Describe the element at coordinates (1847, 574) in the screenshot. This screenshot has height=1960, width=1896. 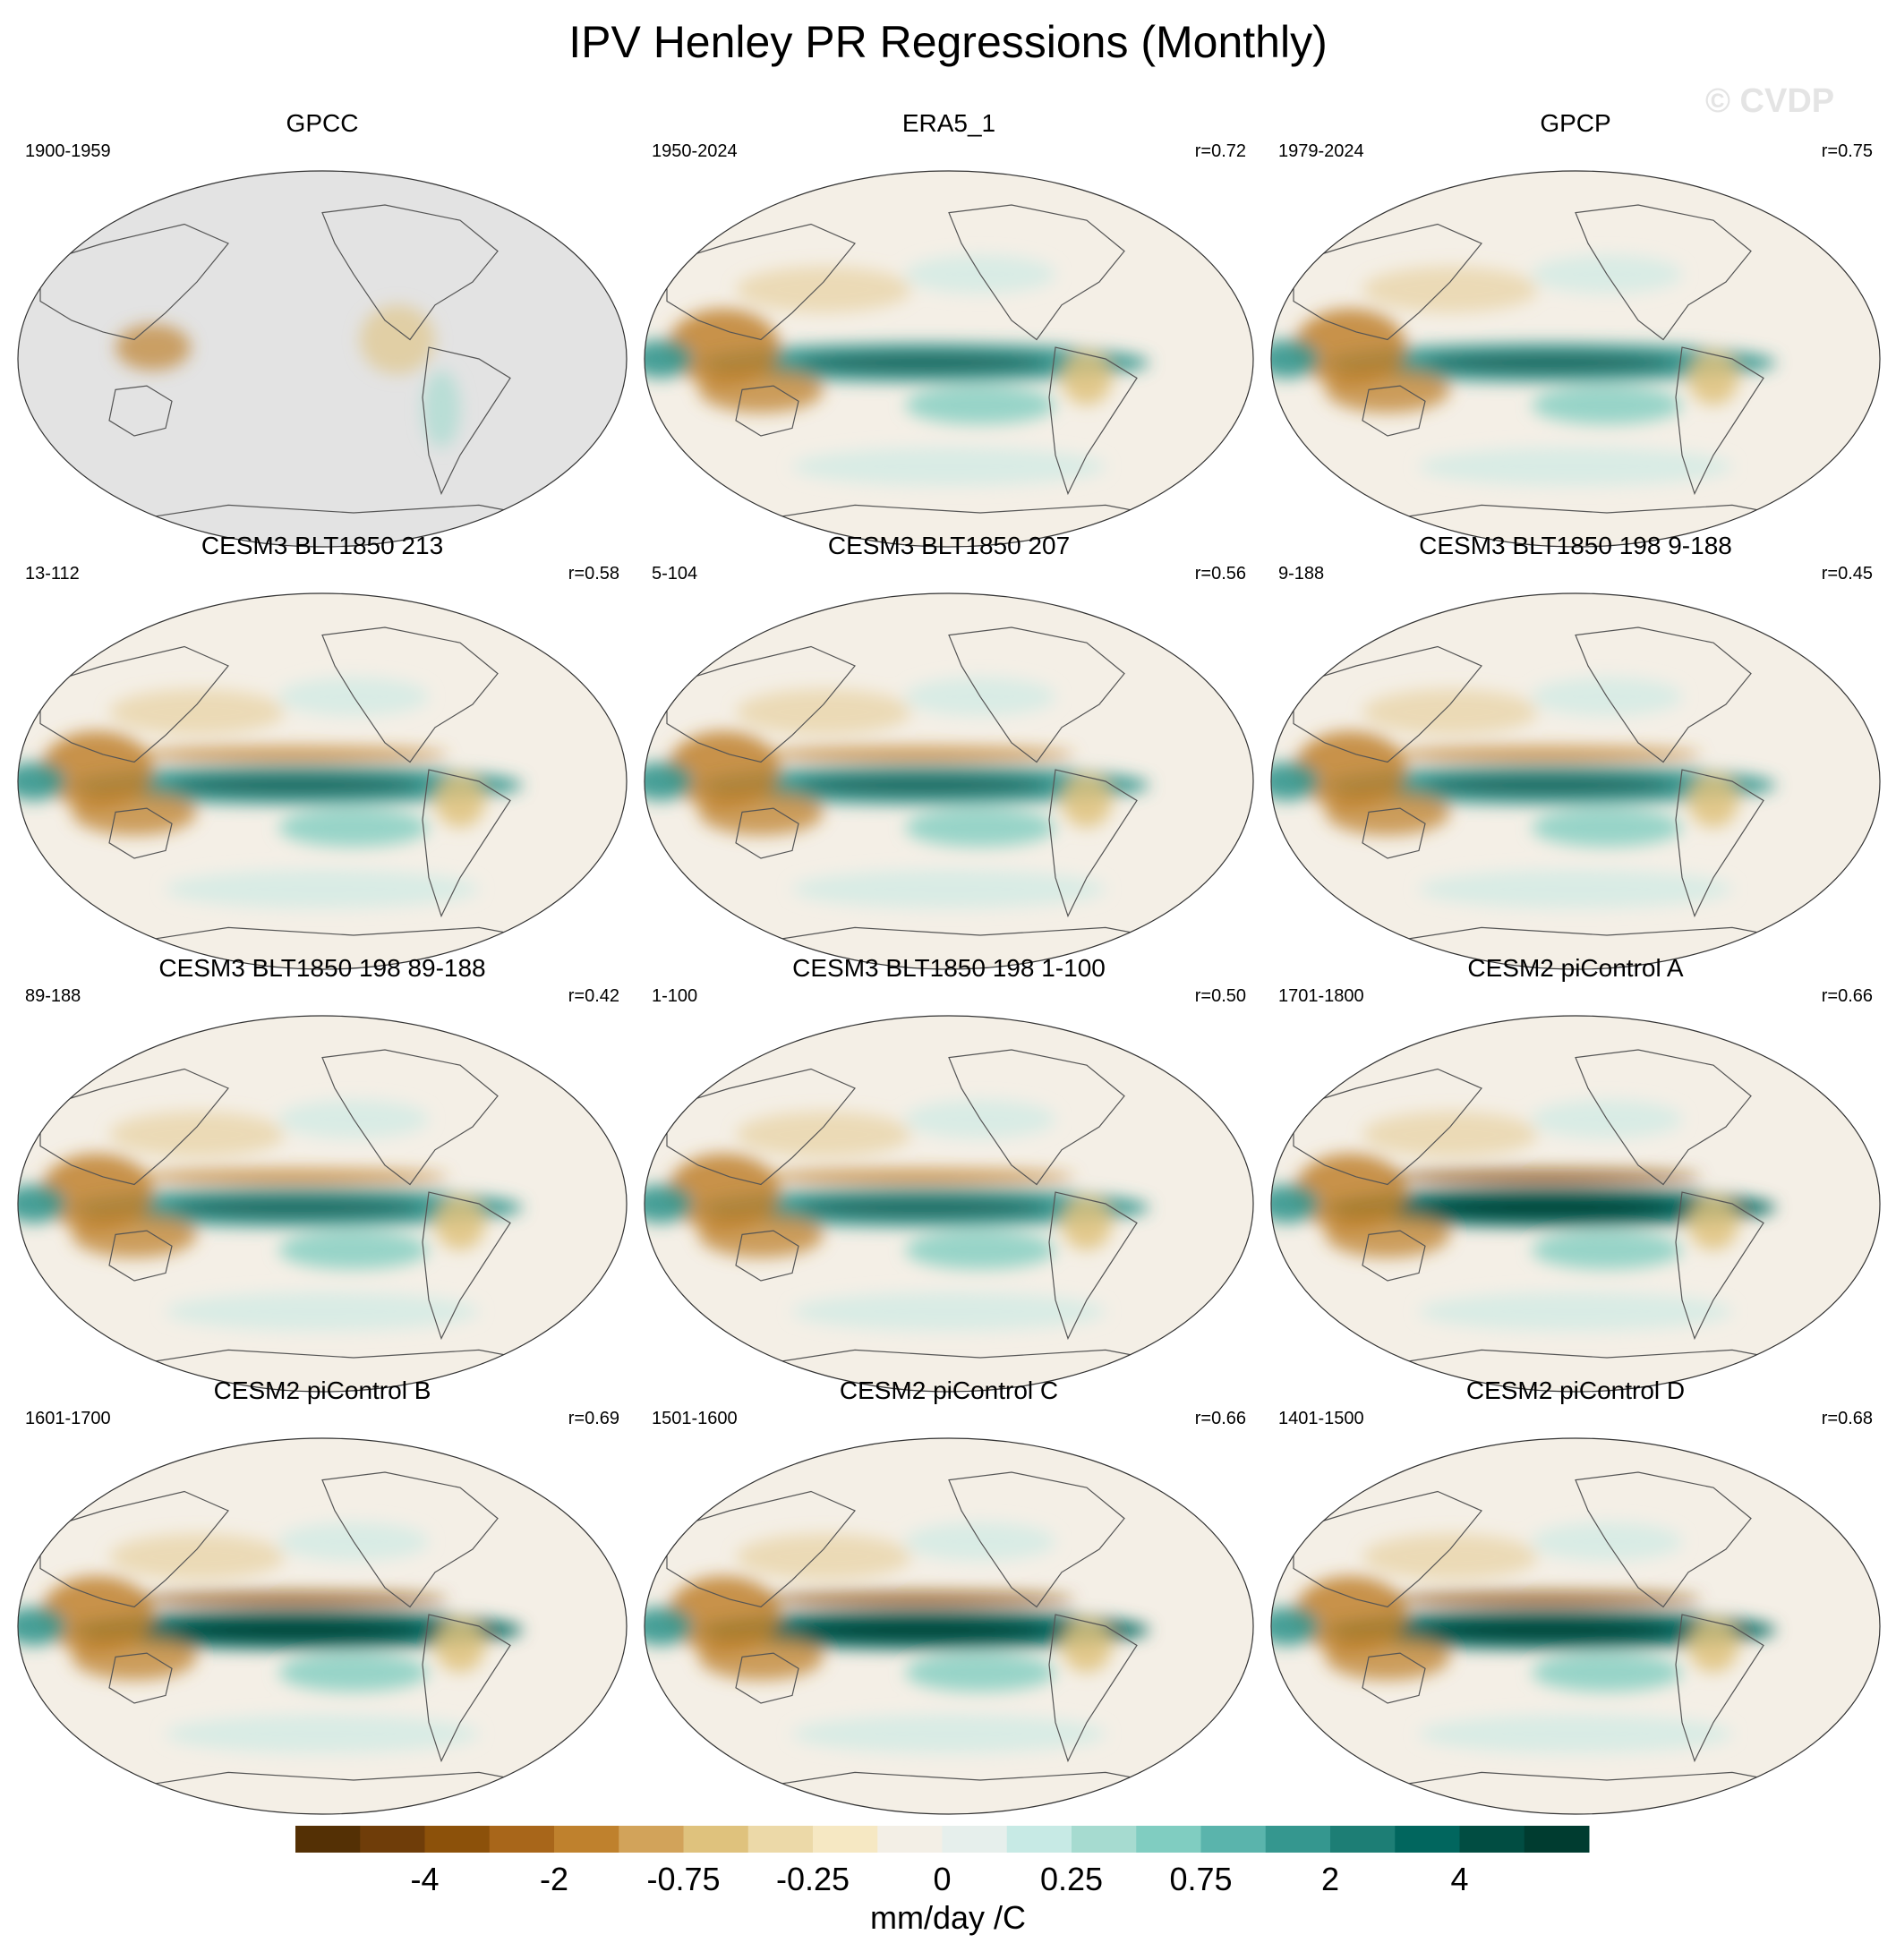
I see `panel-correlation: r=0.45` at that location.